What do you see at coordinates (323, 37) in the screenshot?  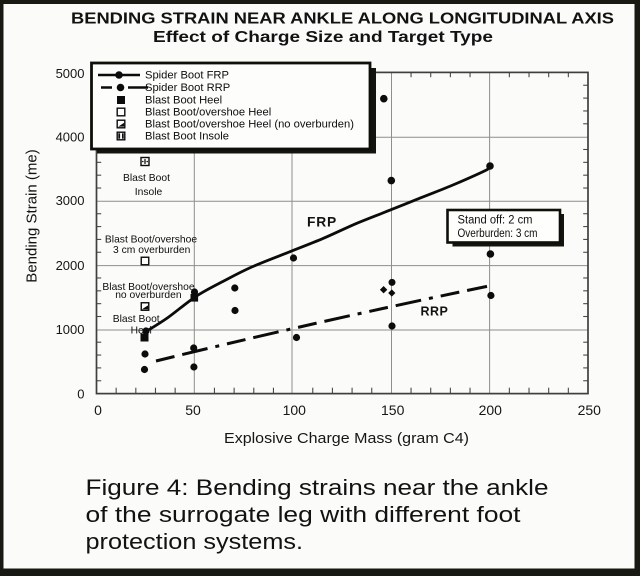 I see `svg-text:Effect of Charge Size and Targ: Effect of Charge Size and Target Type` at bounding box center [323, 37].